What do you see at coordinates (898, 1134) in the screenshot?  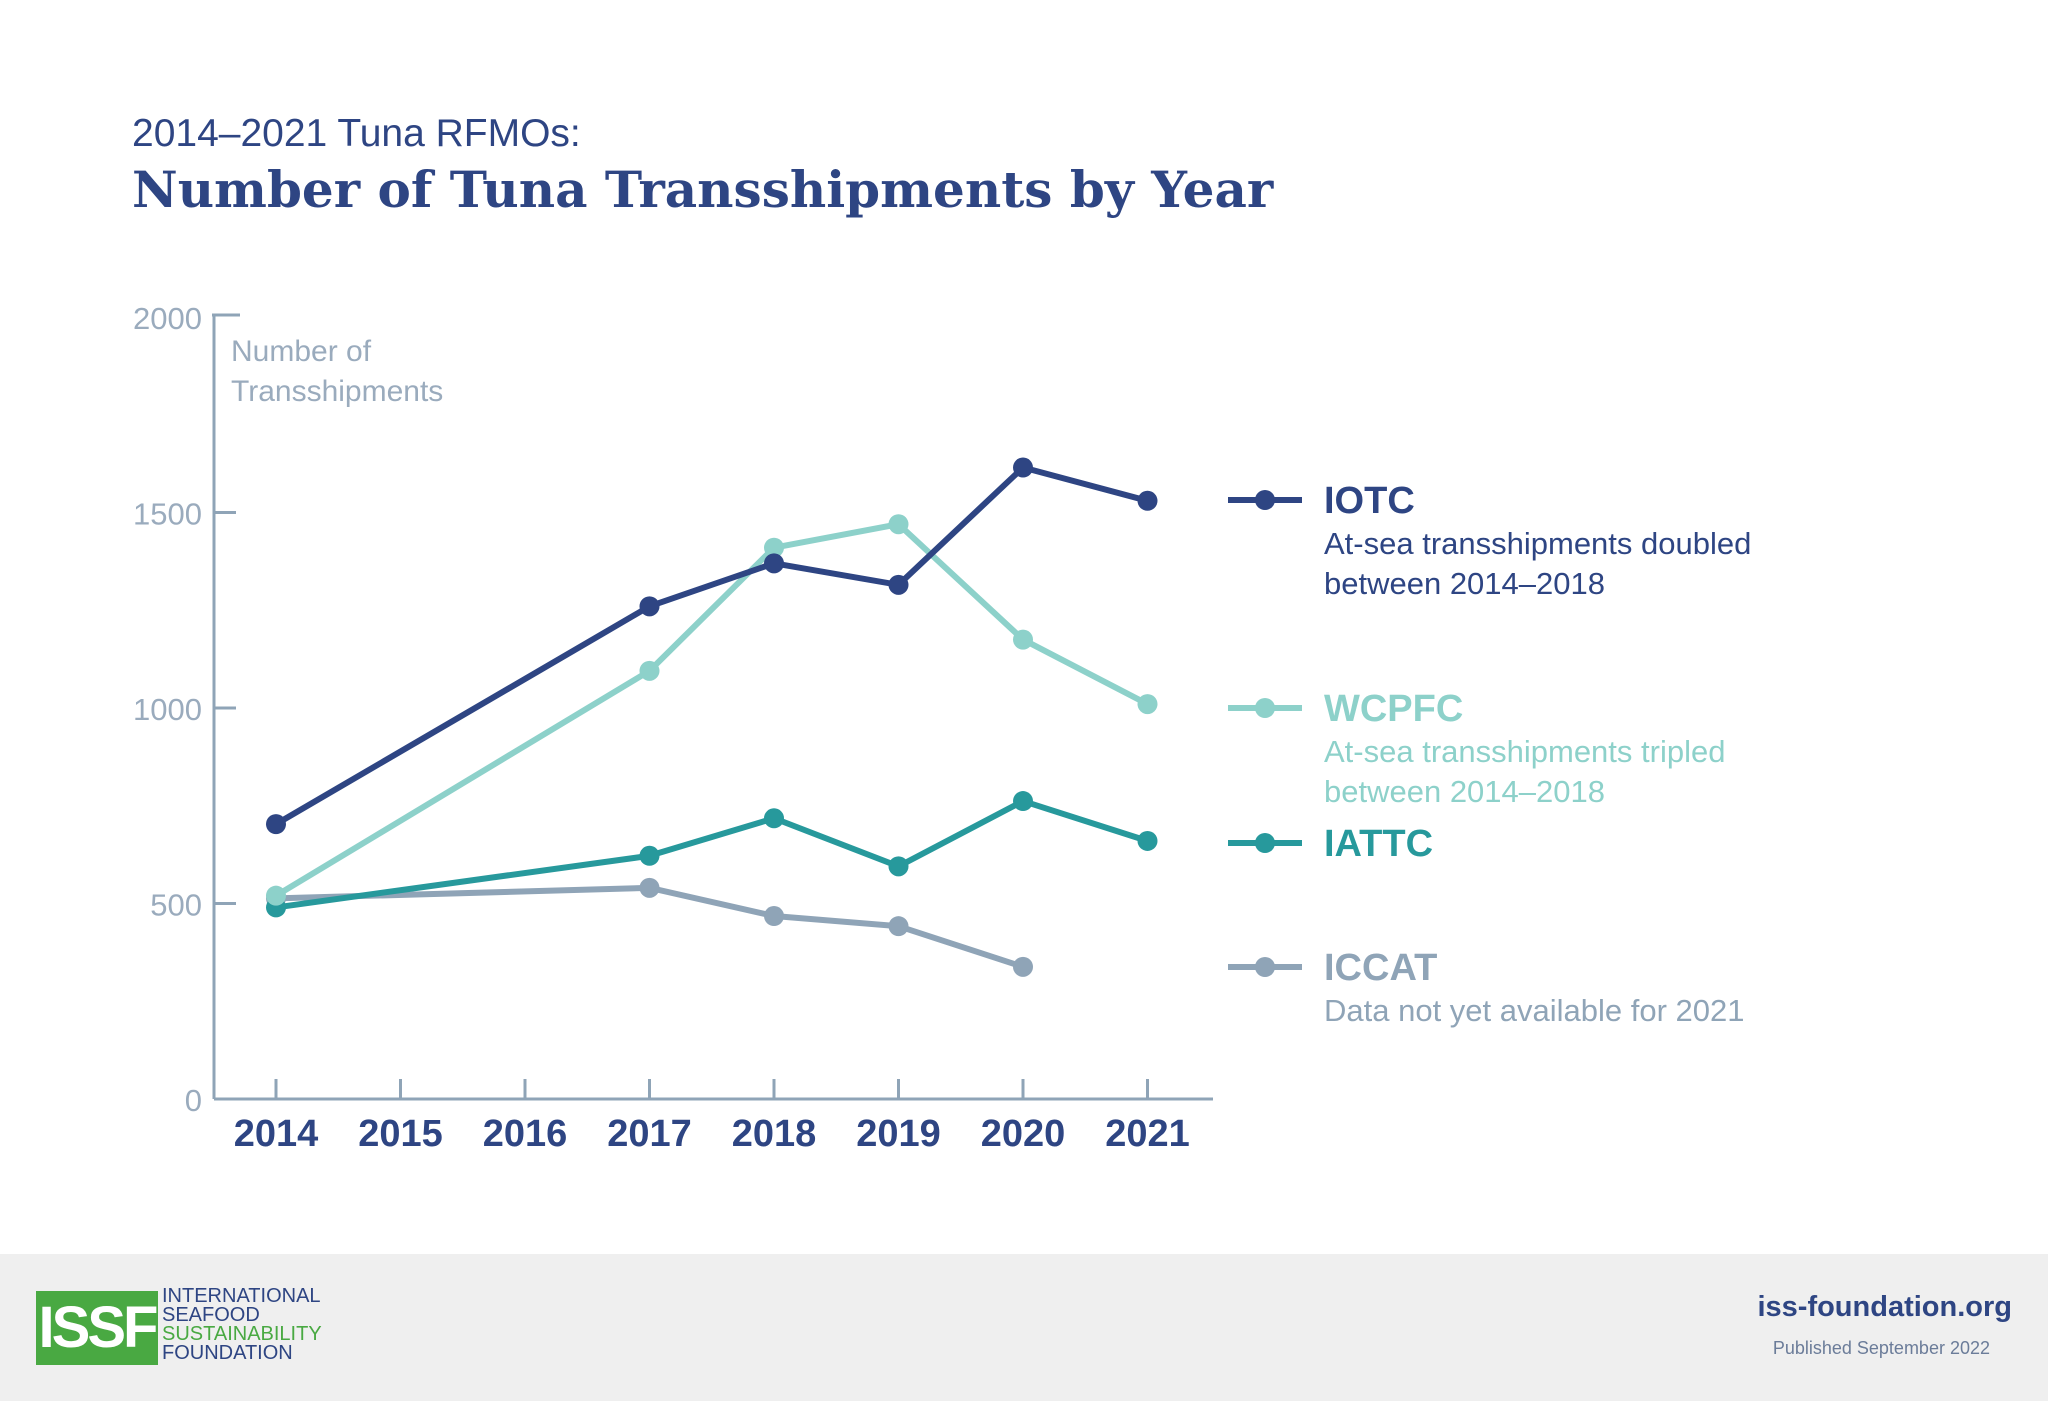 I see `x-tick-label: 2019` at bounding box center [898, 1134].